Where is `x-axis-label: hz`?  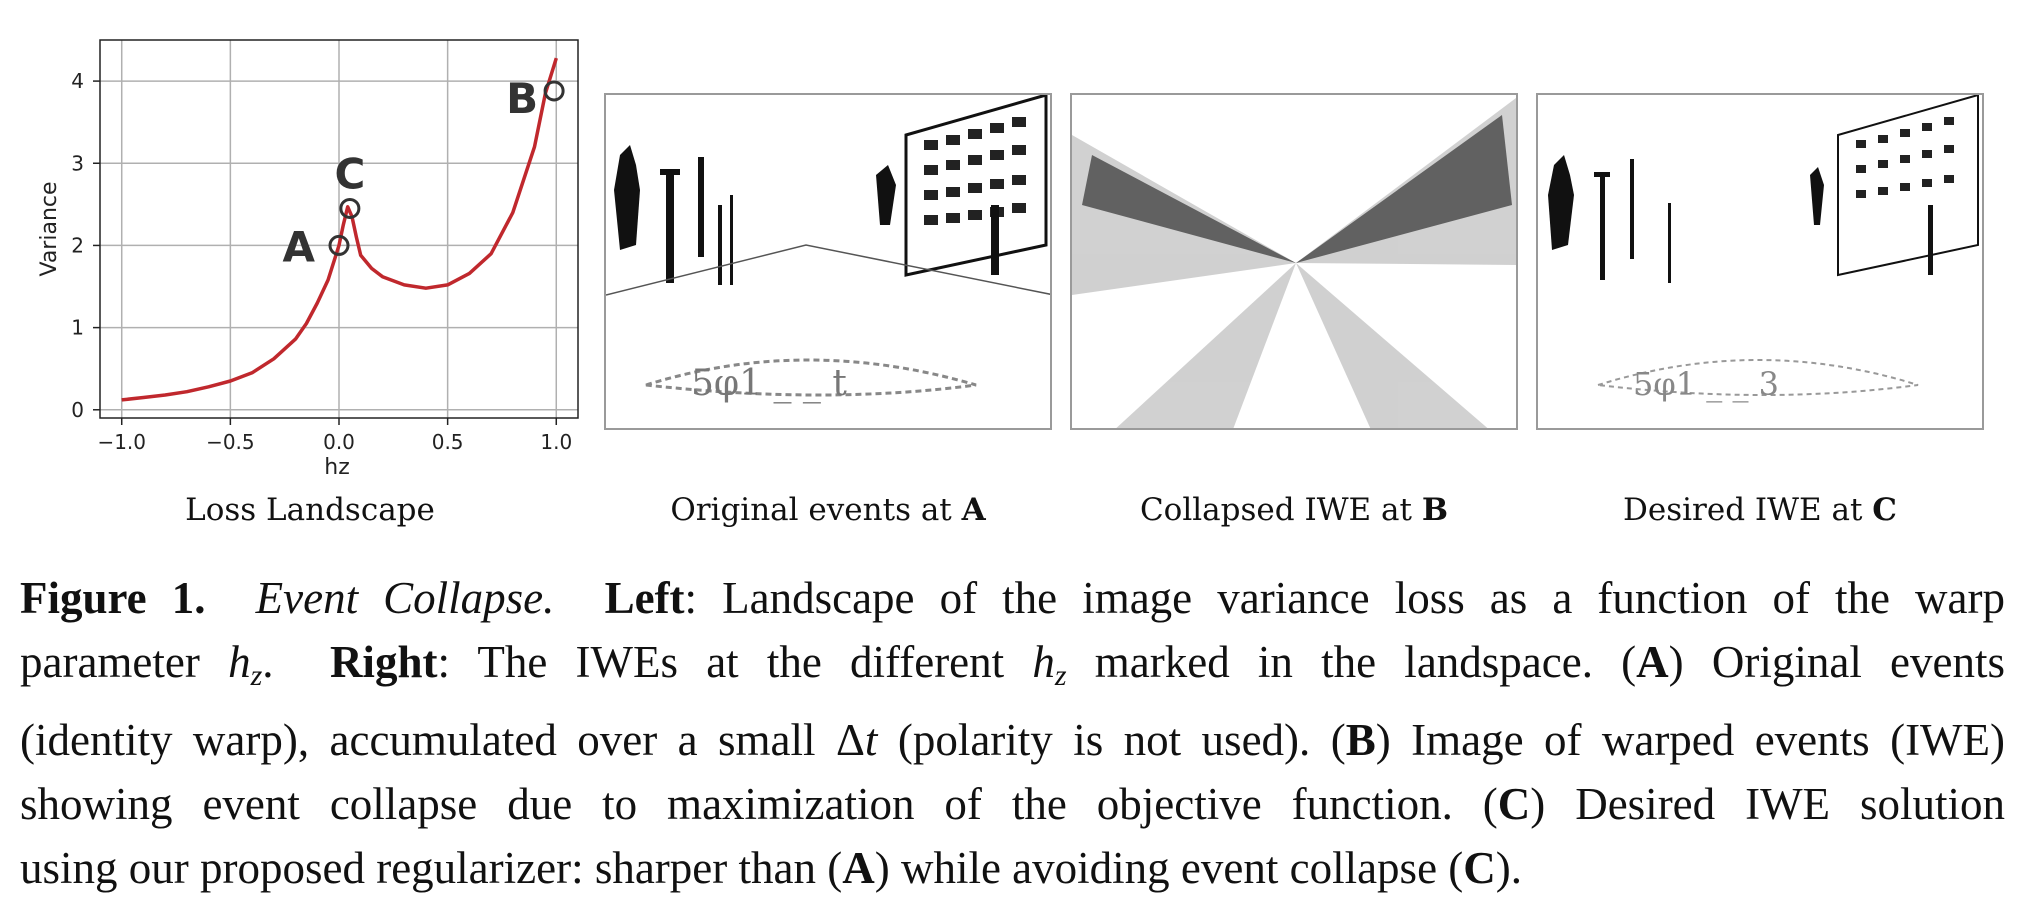
x-axis-label: hz is located at coordinates (337, 467).